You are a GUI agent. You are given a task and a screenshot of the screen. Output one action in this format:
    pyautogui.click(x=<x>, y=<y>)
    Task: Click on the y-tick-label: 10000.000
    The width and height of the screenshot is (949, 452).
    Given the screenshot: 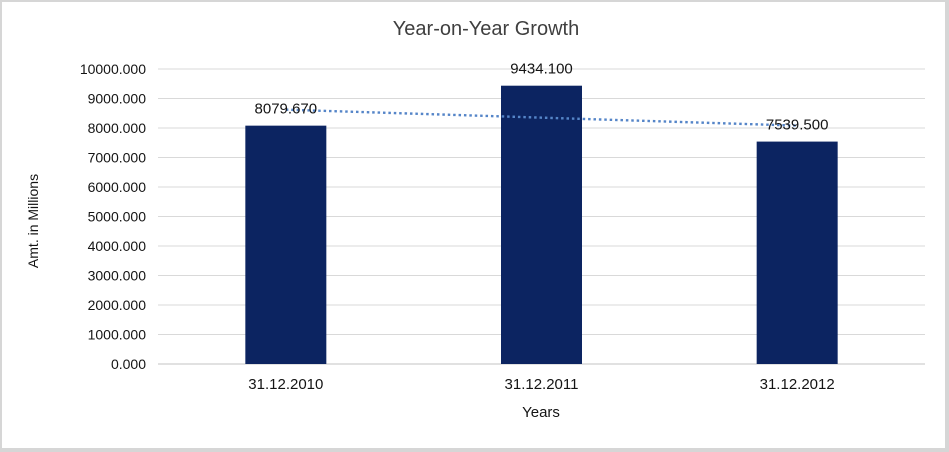 What is the action you would take?
    pyautogui.click(x=113, y=69)
    